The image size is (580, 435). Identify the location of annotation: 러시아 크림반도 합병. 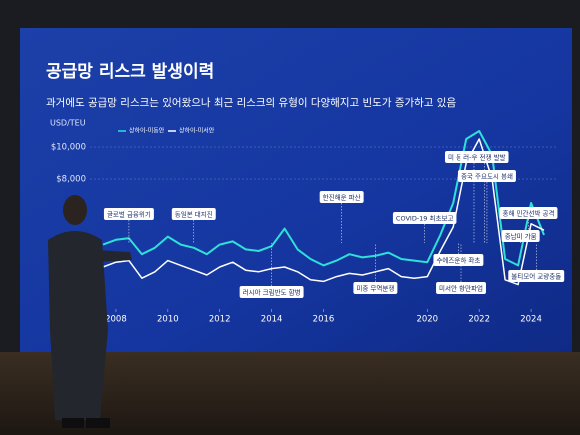
(271, 270).